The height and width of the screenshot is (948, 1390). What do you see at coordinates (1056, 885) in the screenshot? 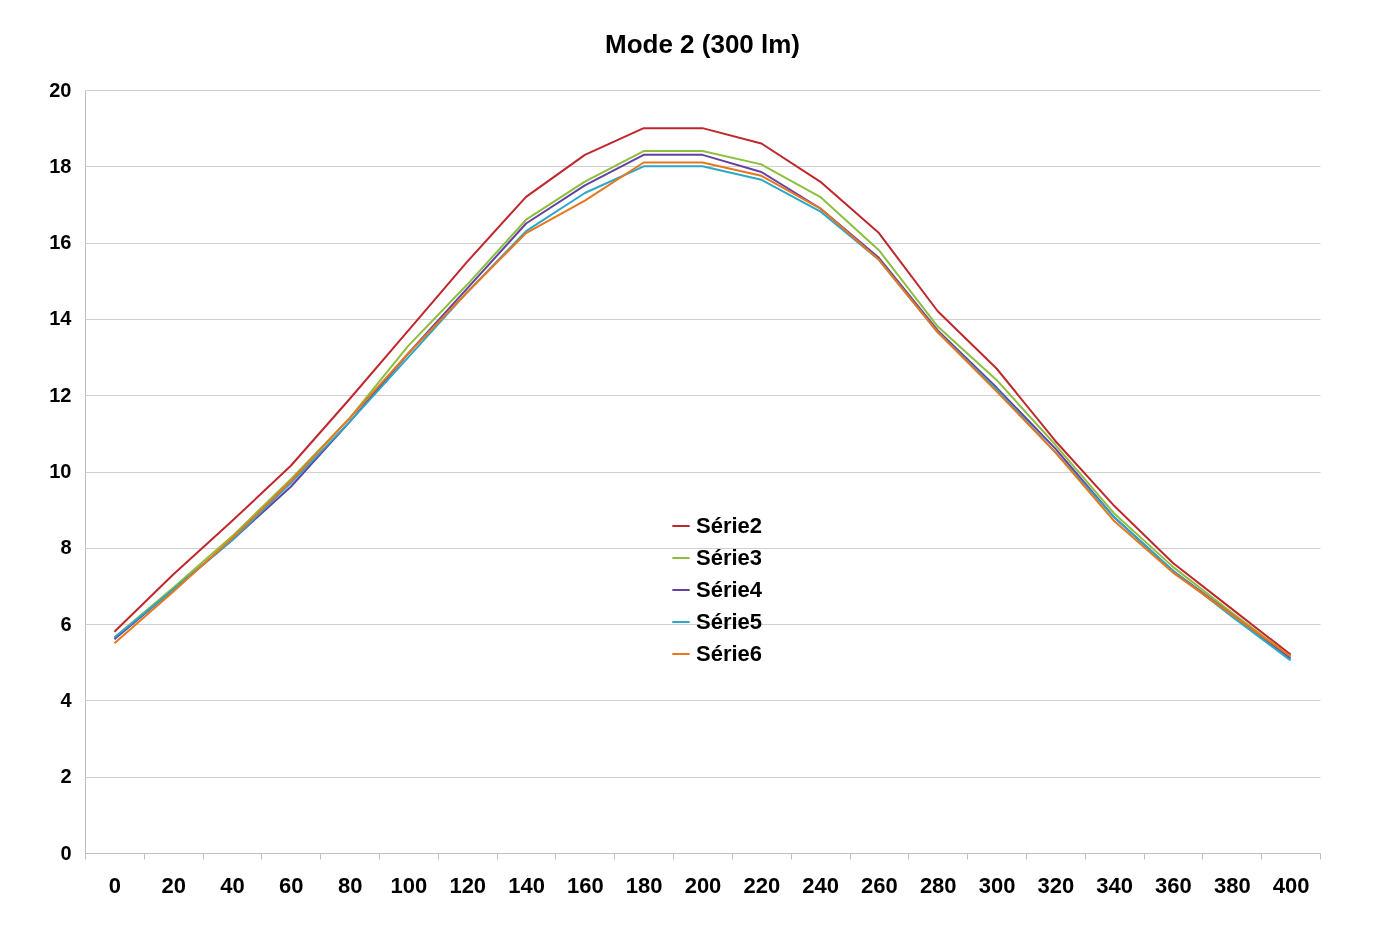
I see `x-tick-label: 320` at bounding box center [1056, 885].